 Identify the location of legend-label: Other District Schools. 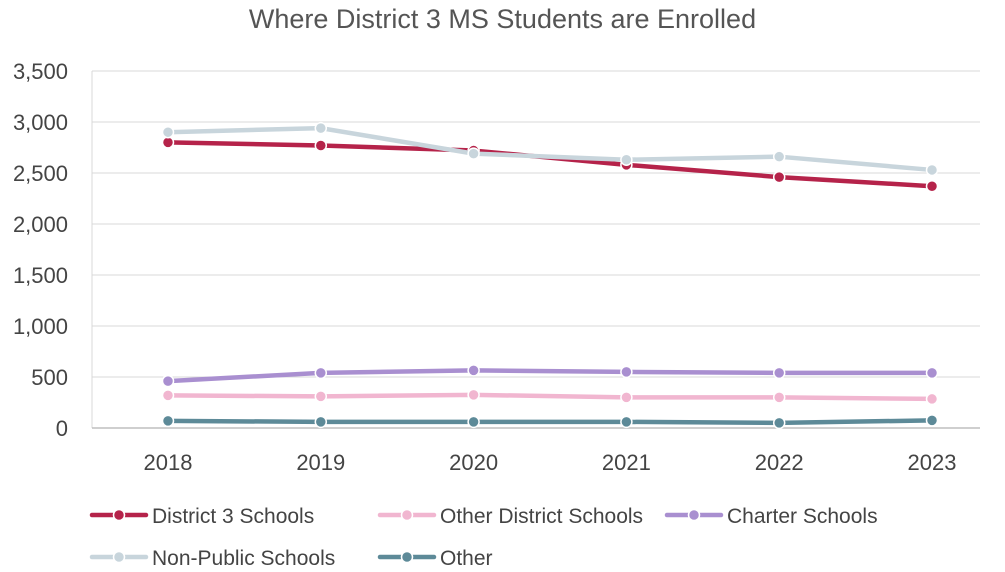
(541, 516).